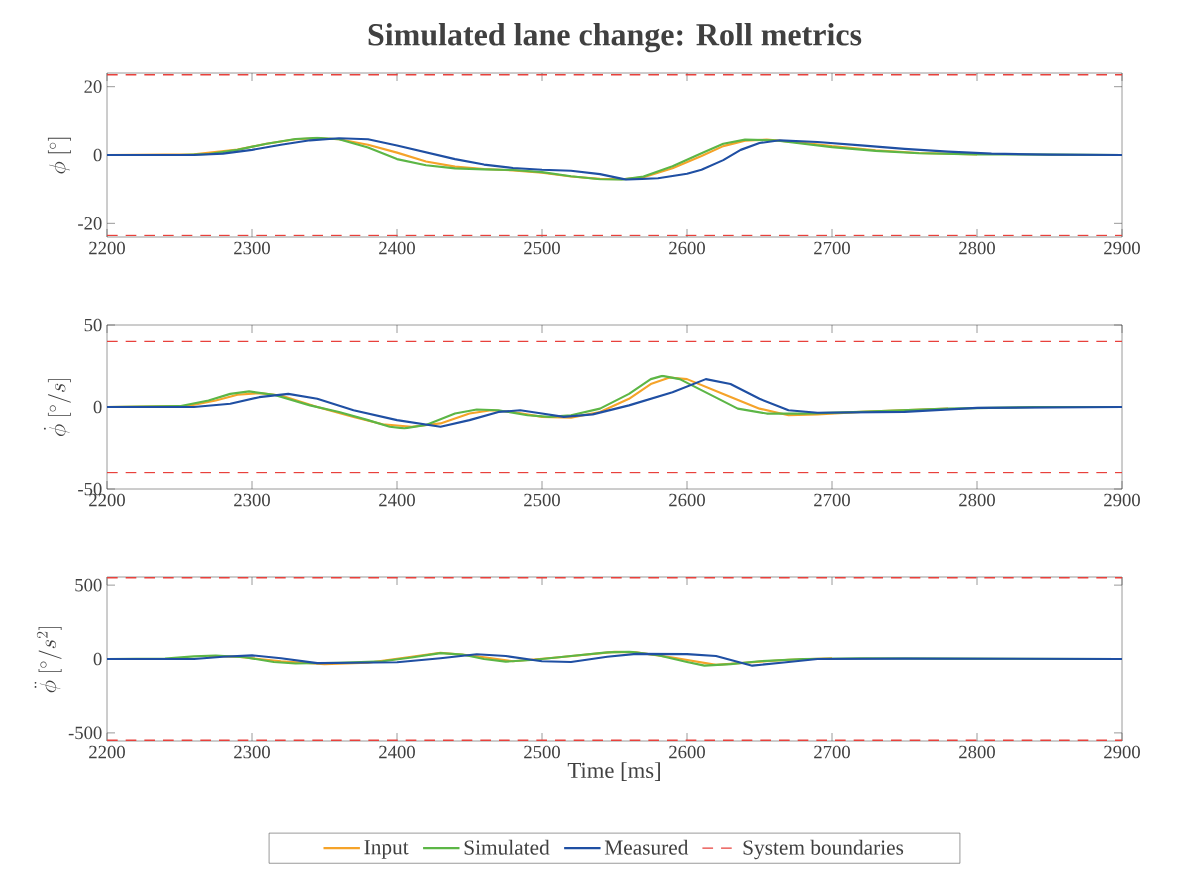 The width and height of the screenshot is (1181, 883). I want to click on y-tick-label: 500, so click(88, 585).